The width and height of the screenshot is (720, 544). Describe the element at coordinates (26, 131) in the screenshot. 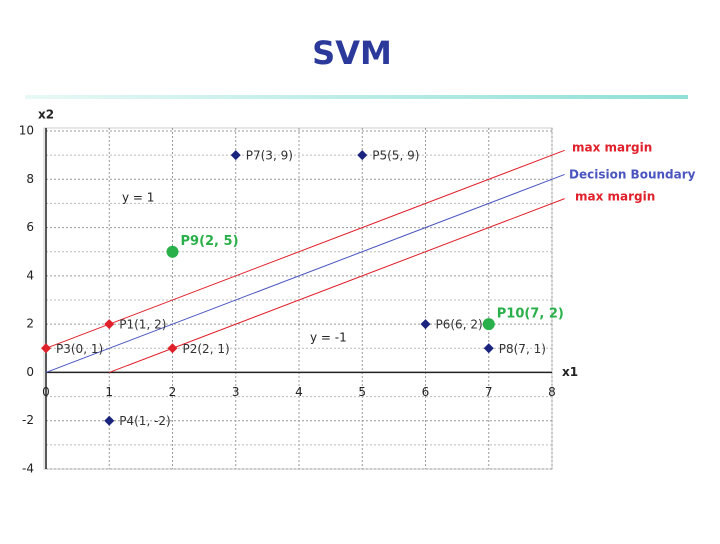

I see `y-tick-label: 10` at that location.